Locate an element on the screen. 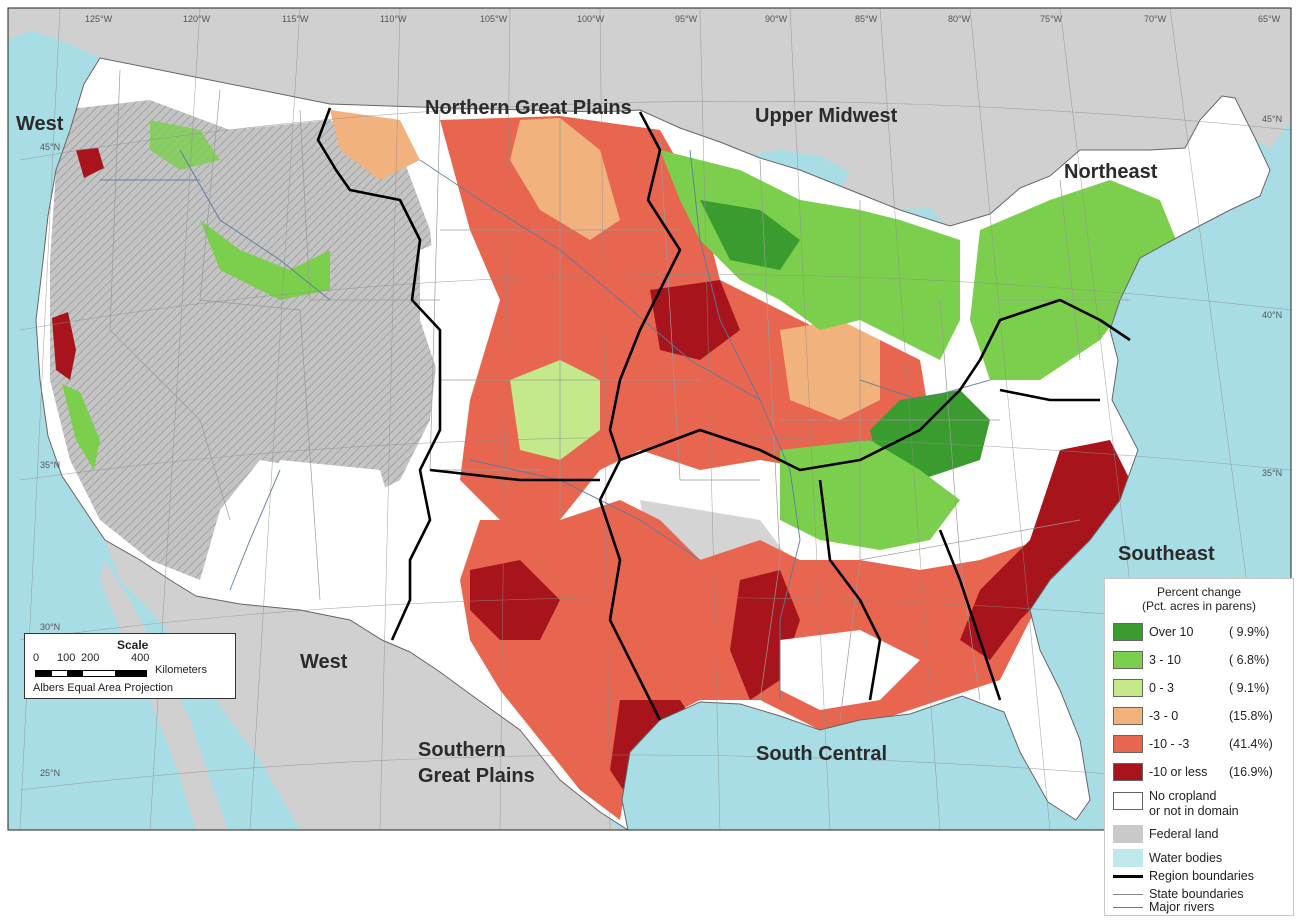 This screenshot has width=1299, height=920. lon-label: 125°W is located at coordinates (99, 19).